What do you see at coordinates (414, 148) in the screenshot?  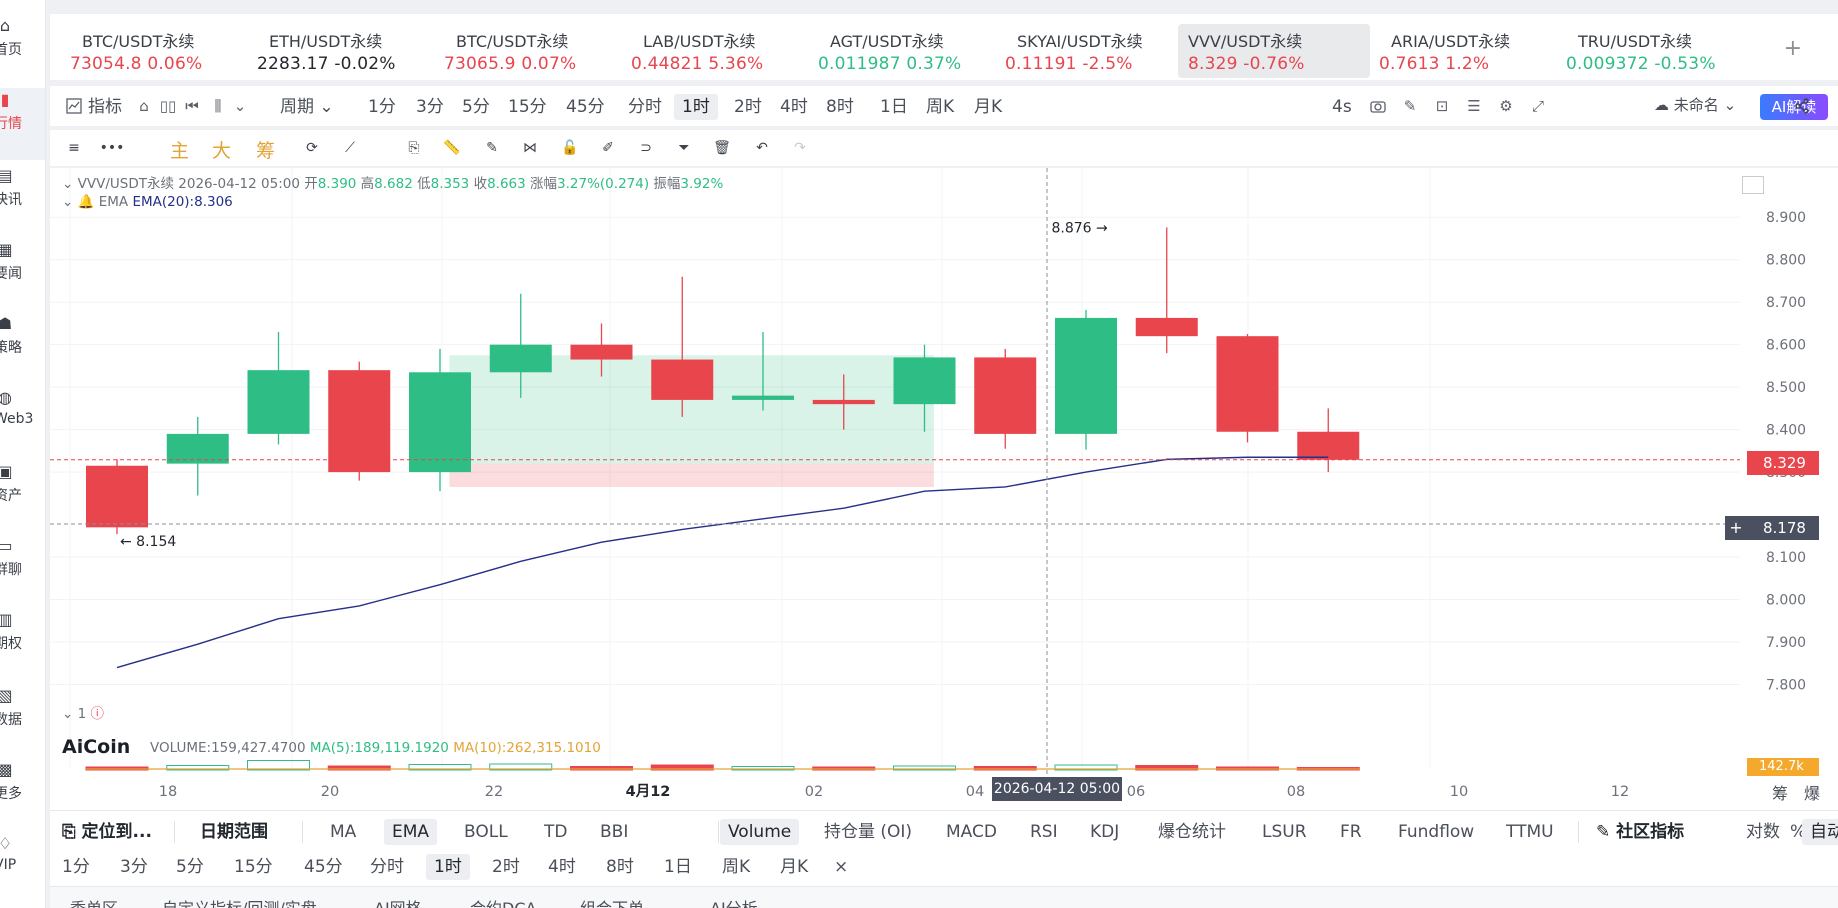 I see `label-icon: ⎘` at bounding box center [414, 148].